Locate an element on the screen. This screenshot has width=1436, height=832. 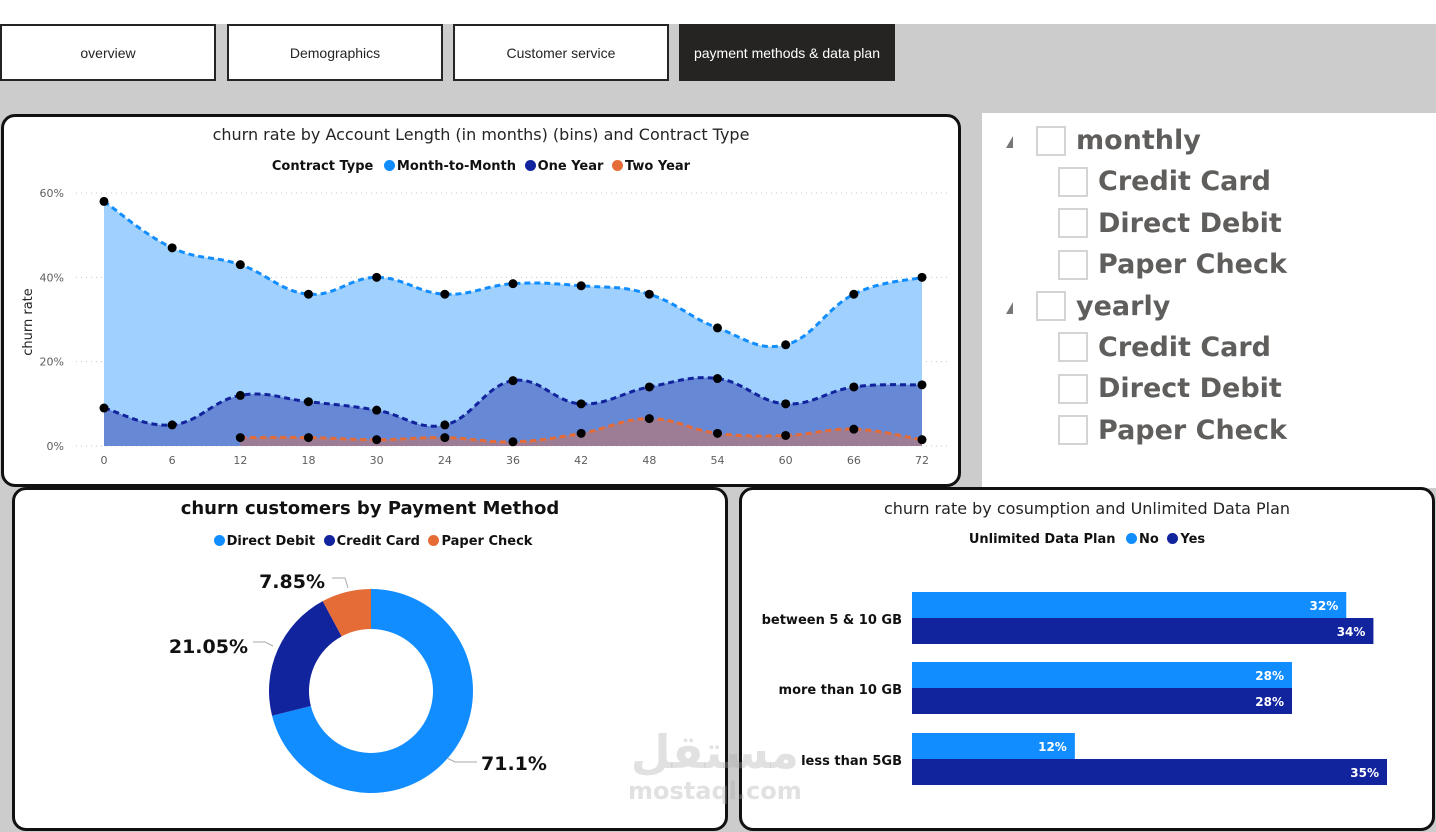
top-margin is located at coordinates (718, 12).